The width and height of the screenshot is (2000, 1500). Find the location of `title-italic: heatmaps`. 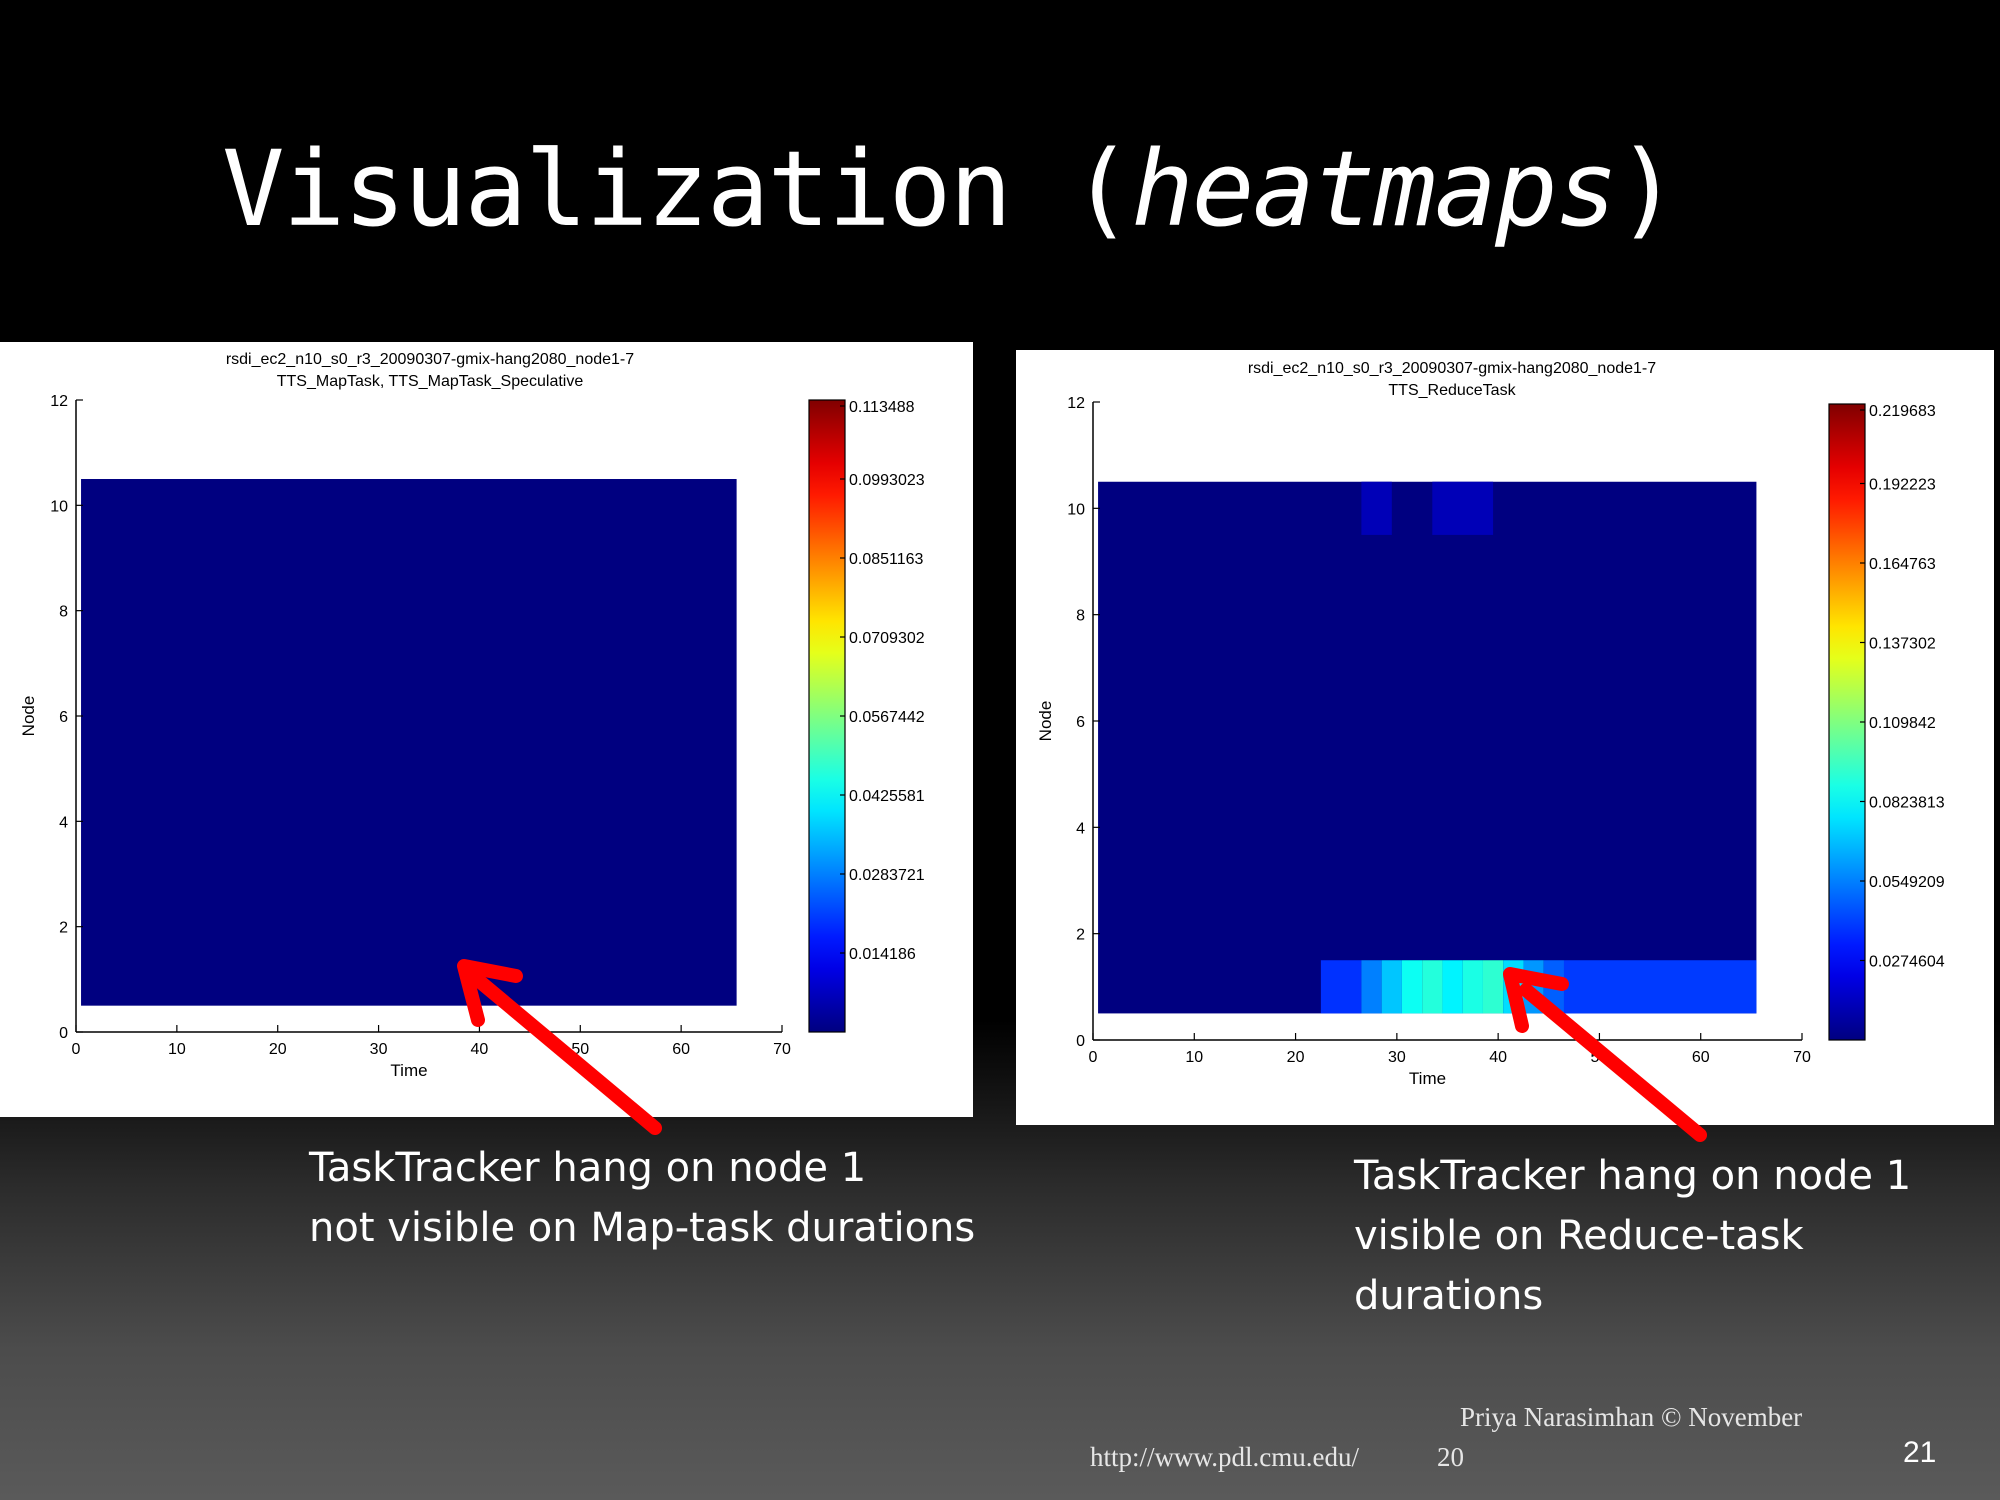

title-italic: heatmaps is located at coordinates (1374, 189).